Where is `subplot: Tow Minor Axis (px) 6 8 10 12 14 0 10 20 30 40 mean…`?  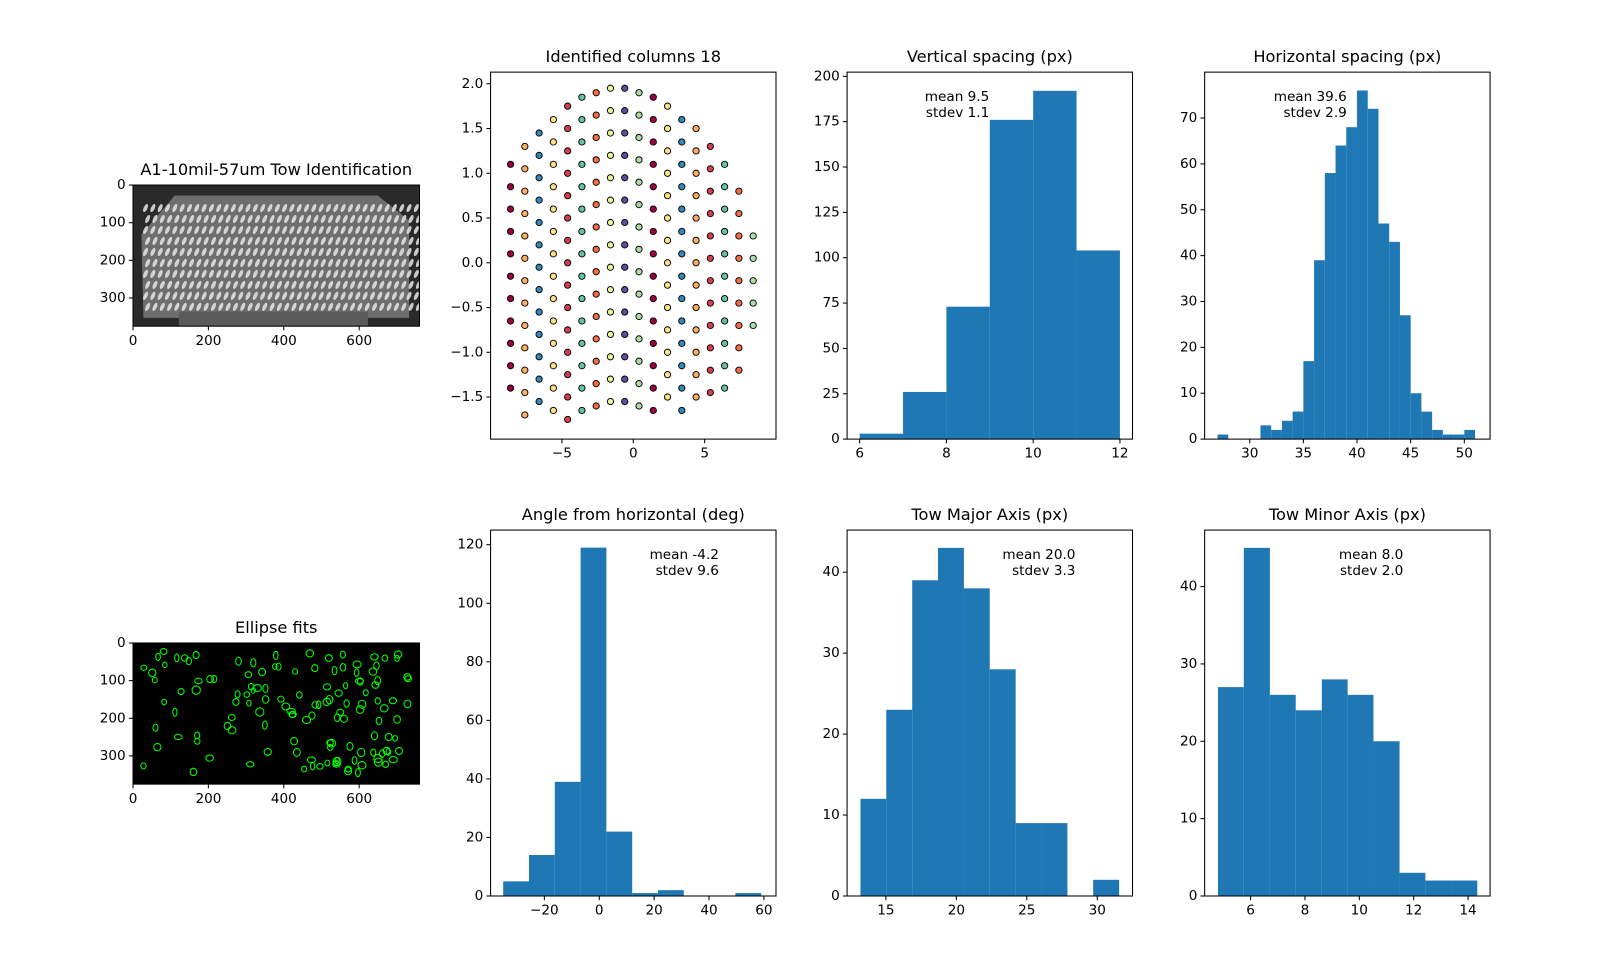 subplot: Tow Minor Axis (px) 6 8 10 12 14 0 10 20 30 40 mean… is located at coordinates (1335, 712).